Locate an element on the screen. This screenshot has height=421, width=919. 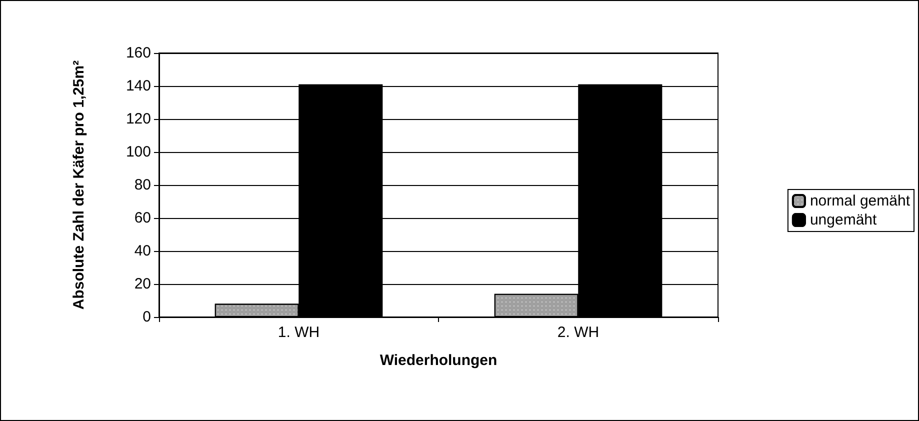
y-axis-title: Absolute Zahl der Käfer pro 1,25m² is located at coordinates (79, 185).